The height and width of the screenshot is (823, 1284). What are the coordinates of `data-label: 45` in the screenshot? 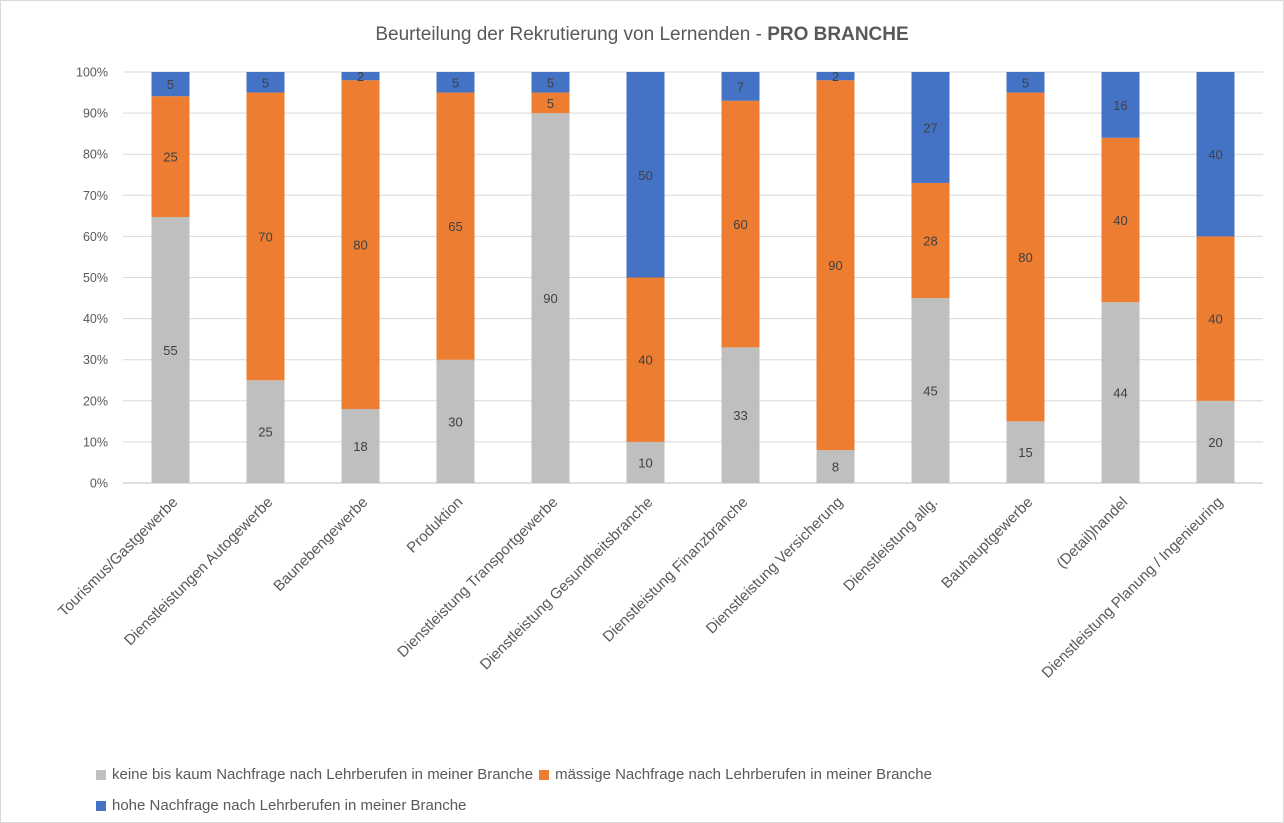 It's located at (930, 391).